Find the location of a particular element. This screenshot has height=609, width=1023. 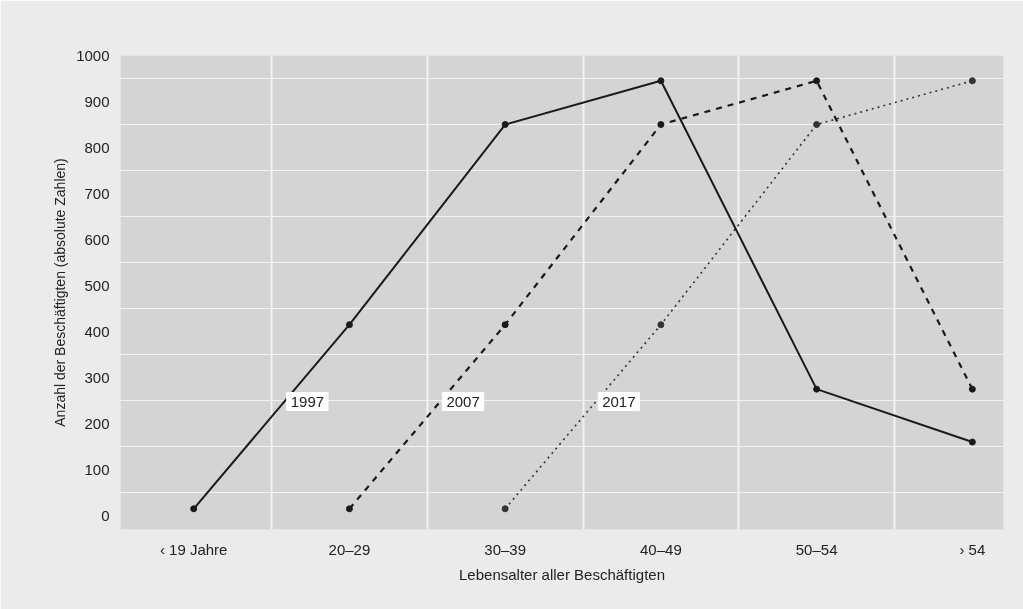

y-tick-label: 200 is located at coordinates (97, 423).